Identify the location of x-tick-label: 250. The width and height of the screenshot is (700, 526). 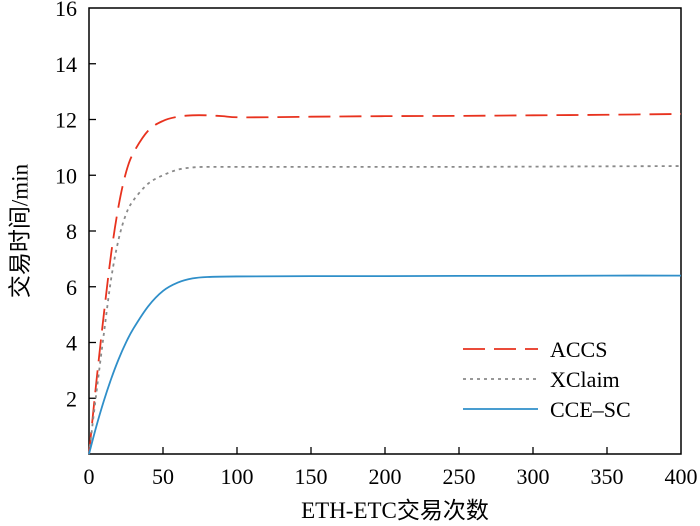
(459, 476).